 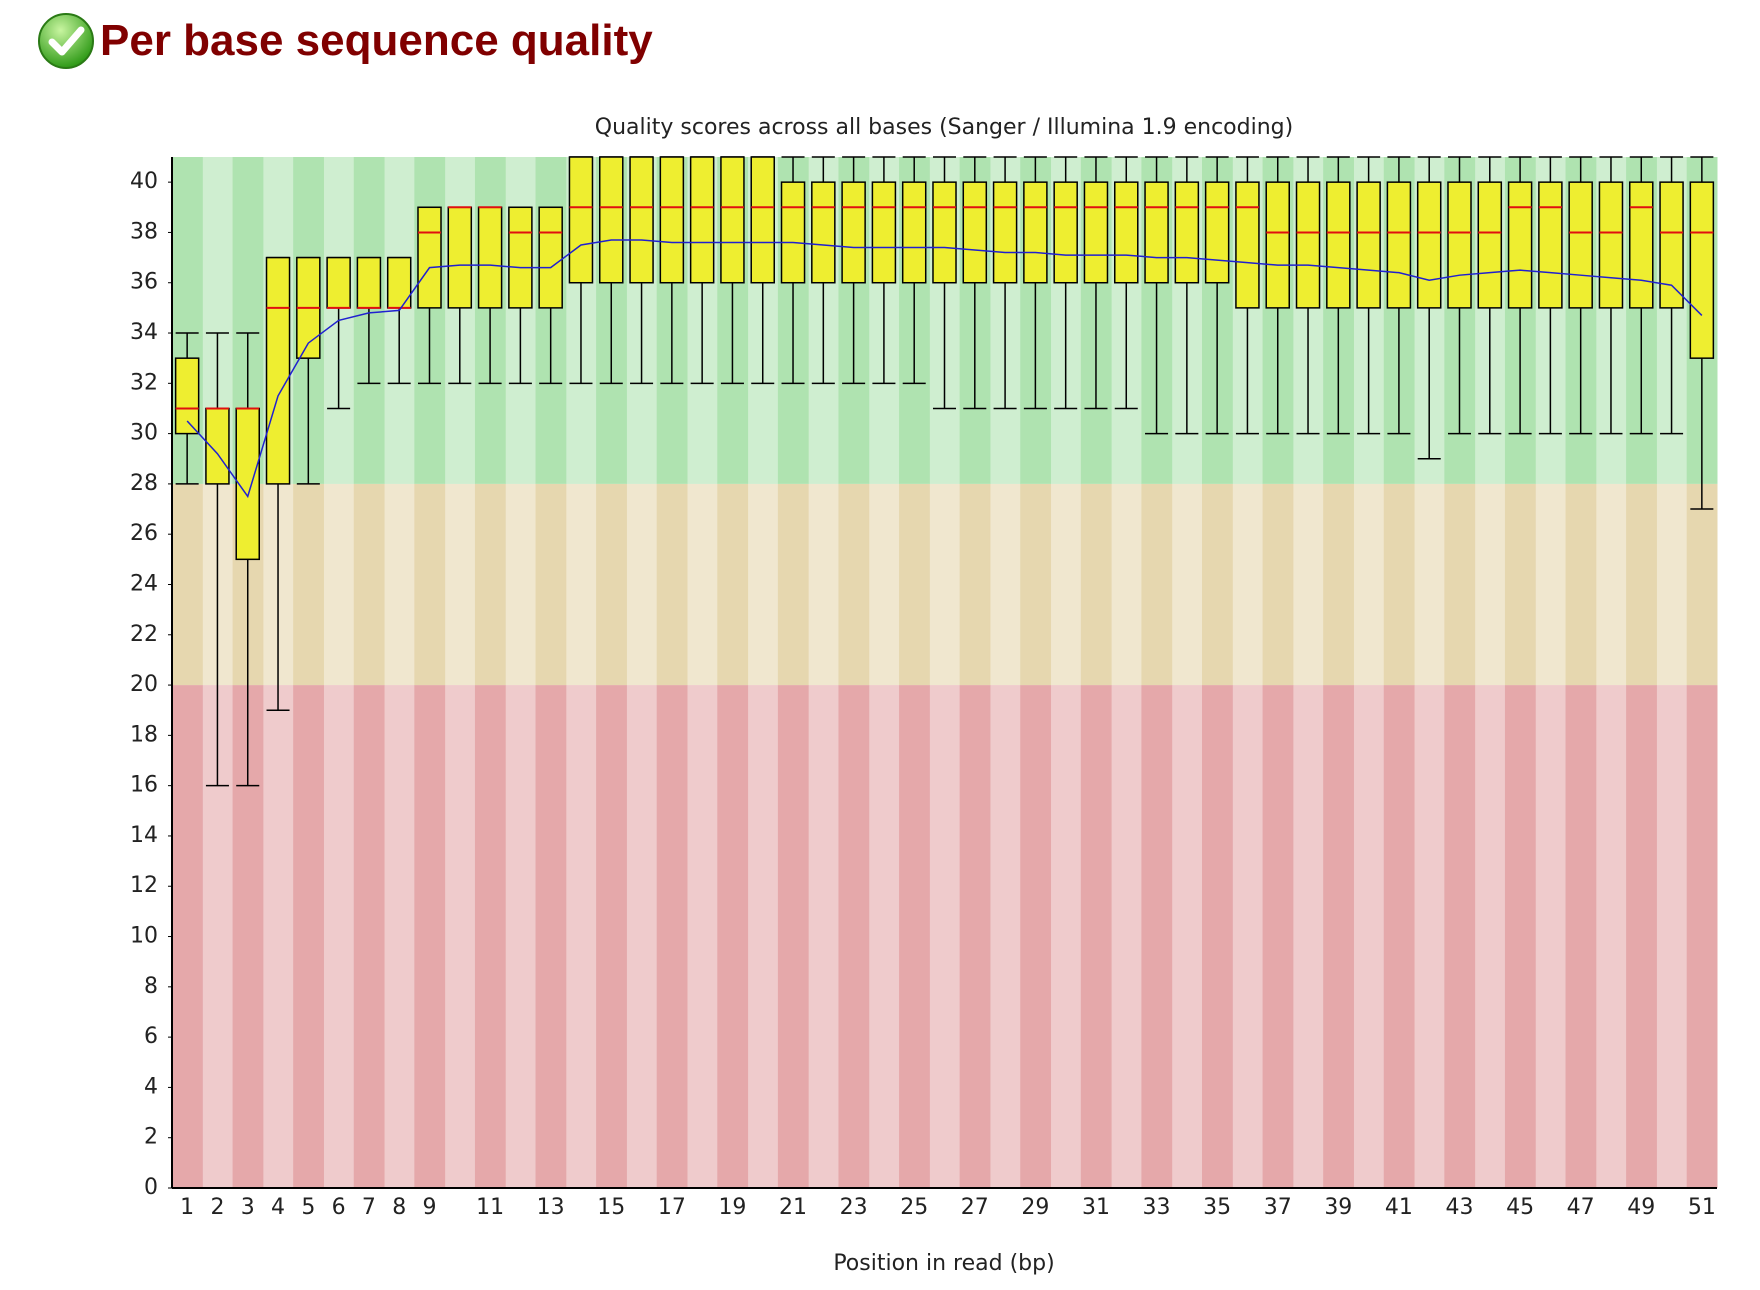 What do you see at coordinates (144, 533) in the screenshot?
I see `y-tick-label: 26` at bounding box center [144, 533].